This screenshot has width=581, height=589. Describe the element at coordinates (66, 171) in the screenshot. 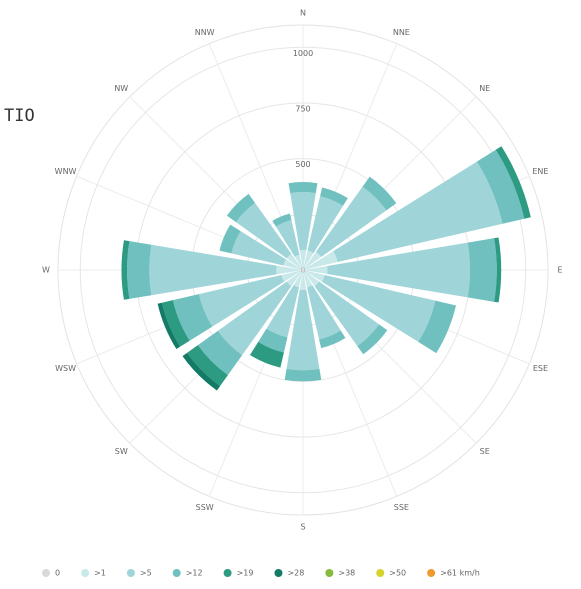

I see `direction-label: WNW` at that location.